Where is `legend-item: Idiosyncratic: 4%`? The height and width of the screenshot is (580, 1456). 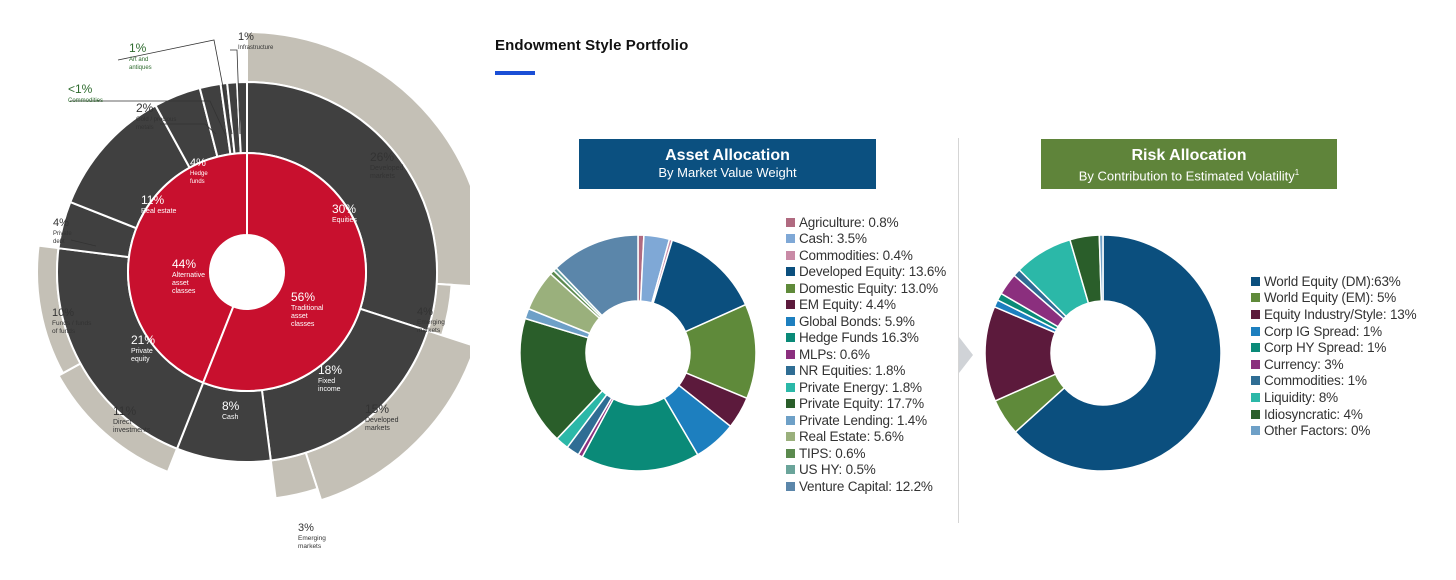 legend-item: Idiosyncratic: 4% is located at coordinates (1333, 414).